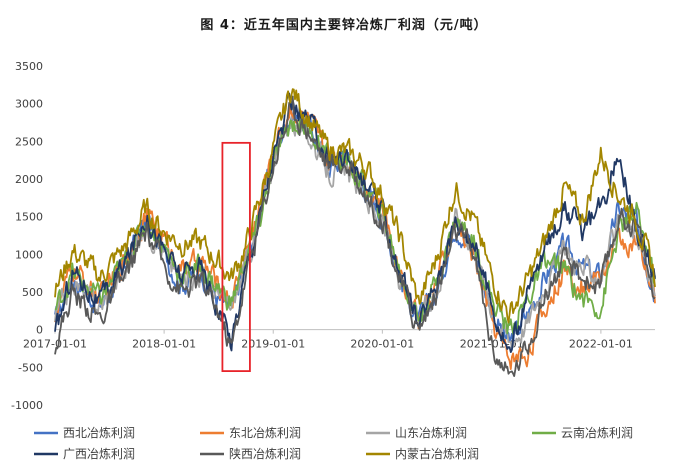 The height and width of the screenshot is (474, 688). I want to click on x-tick-label: 2020-01-01, so click(382, 344).